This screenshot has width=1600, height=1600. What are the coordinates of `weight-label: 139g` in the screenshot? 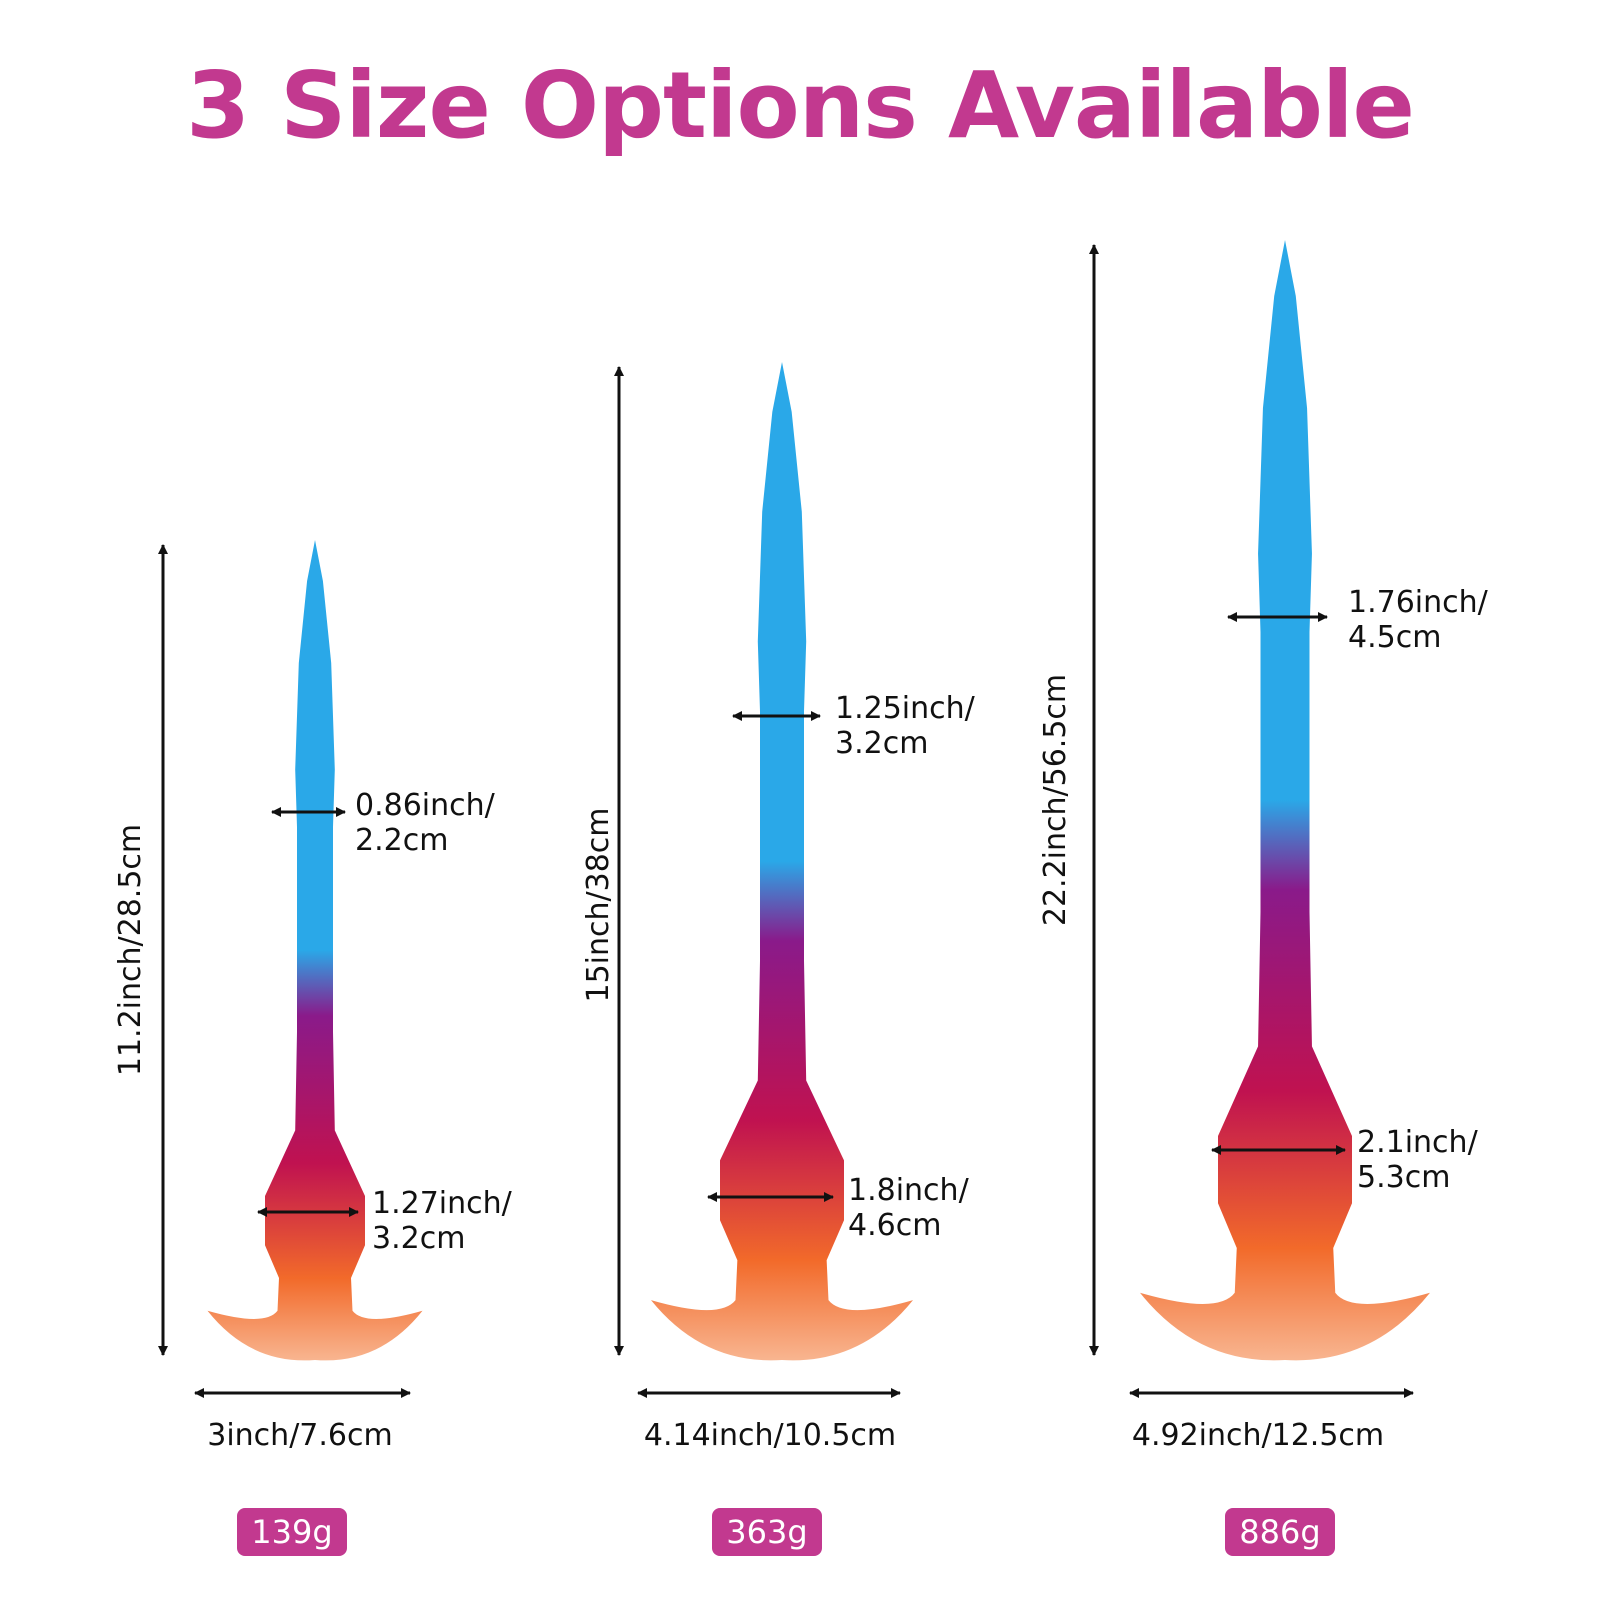 It's located at (291, 1532).